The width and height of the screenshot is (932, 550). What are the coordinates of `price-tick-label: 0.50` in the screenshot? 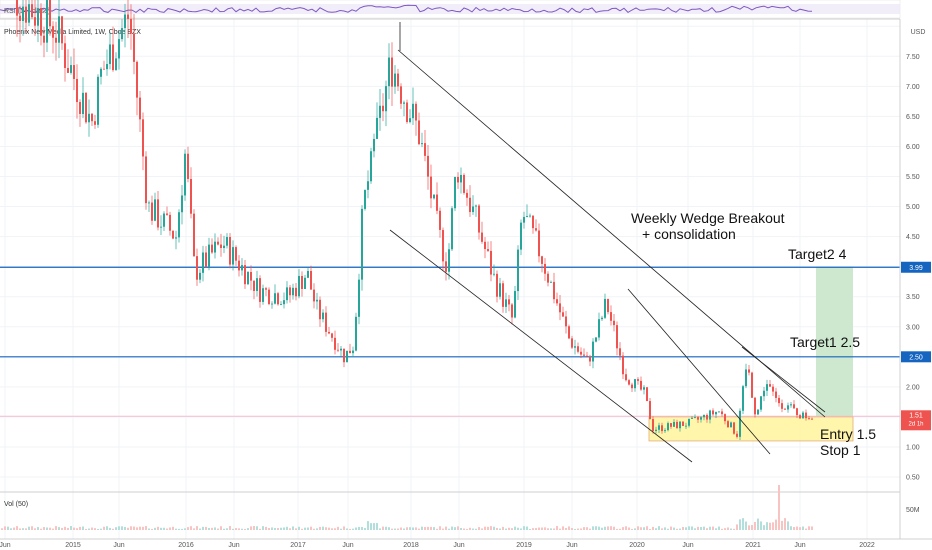 It's located at (913, 478).